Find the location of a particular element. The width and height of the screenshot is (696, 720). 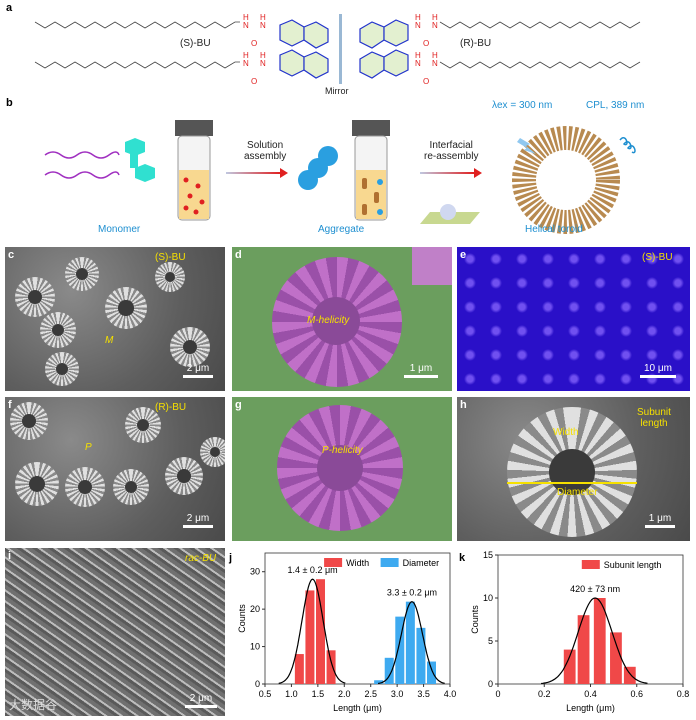

x-tick-label: 0.4 is located at coordinates (590, 694).